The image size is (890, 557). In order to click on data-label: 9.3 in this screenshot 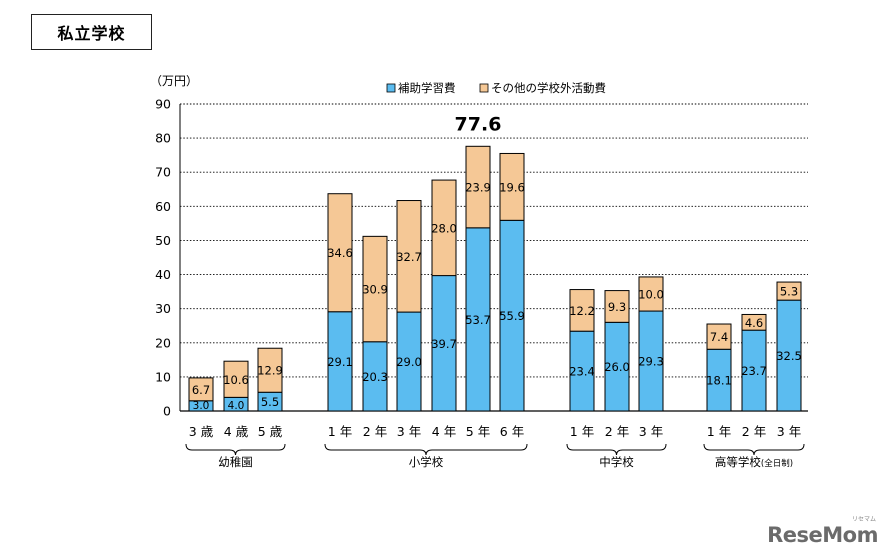, I will do `click(617, 307)`.